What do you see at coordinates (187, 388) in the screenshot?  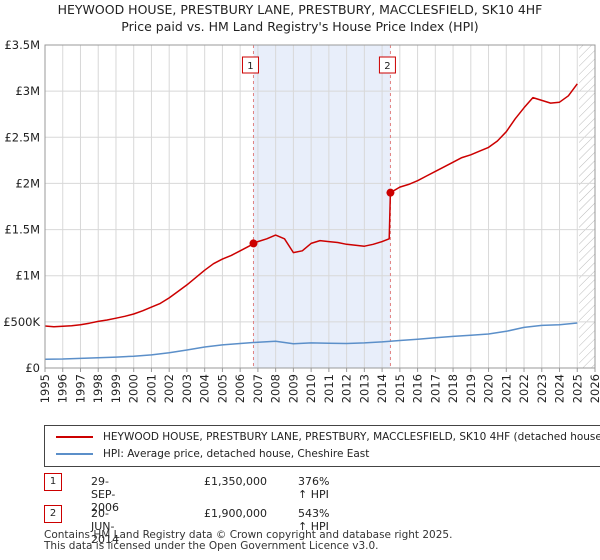 I see `x-tick-label: 2003` at bounding box center [187, 388].